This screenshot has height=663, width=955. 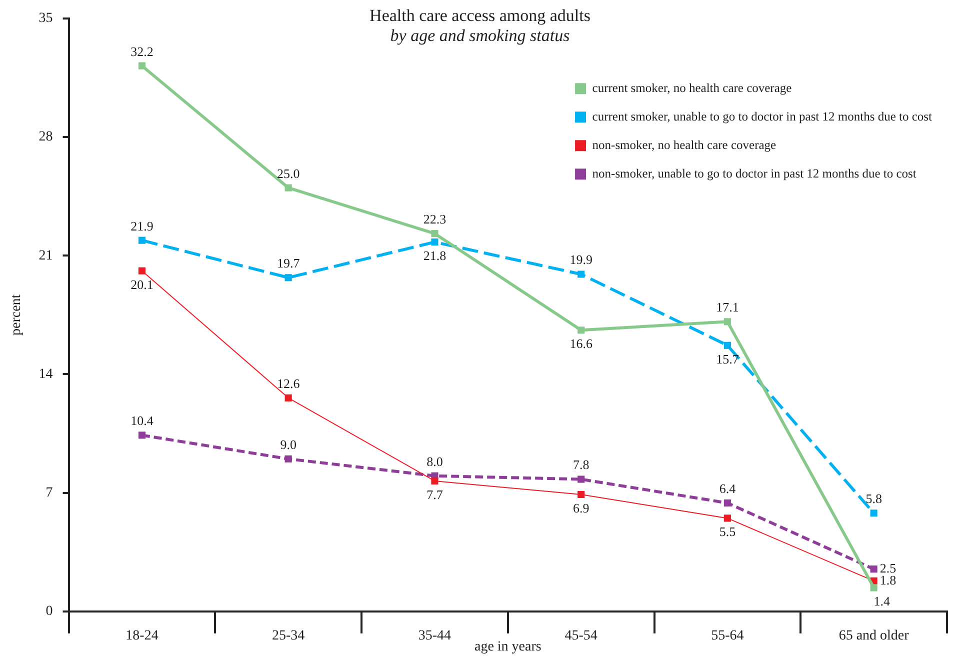 What do you see at coordinates (45, 137) in the screenshot?
I see `y-tick-label: 28` at bounding box center [45, 137].